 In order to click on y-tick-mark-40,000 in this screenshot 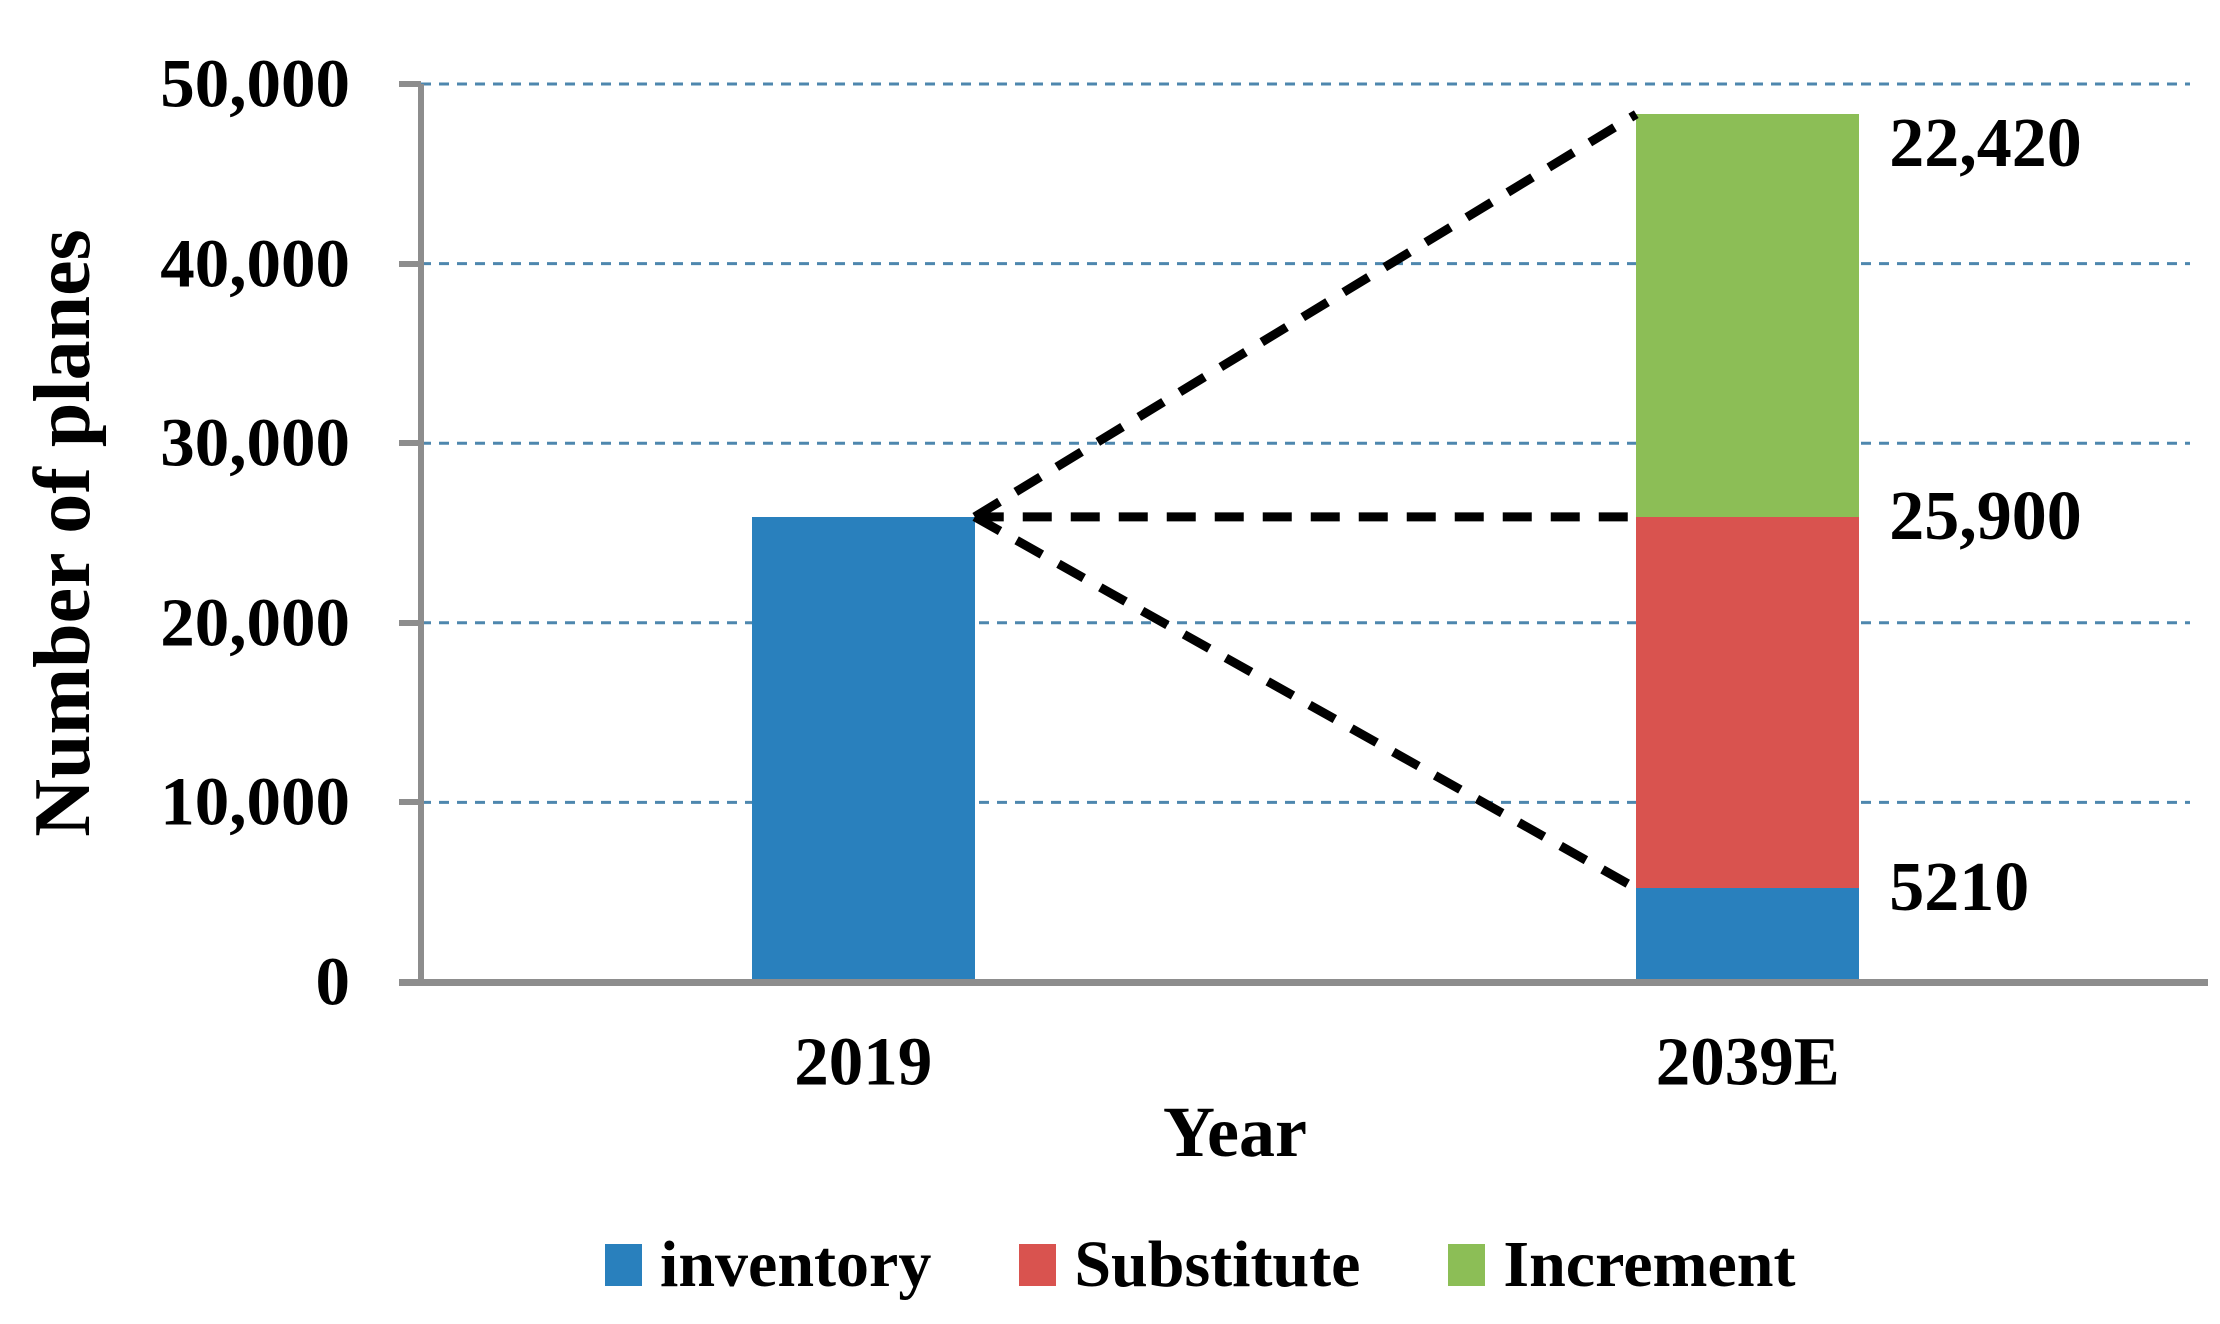, I will do `click(410, 263)`.